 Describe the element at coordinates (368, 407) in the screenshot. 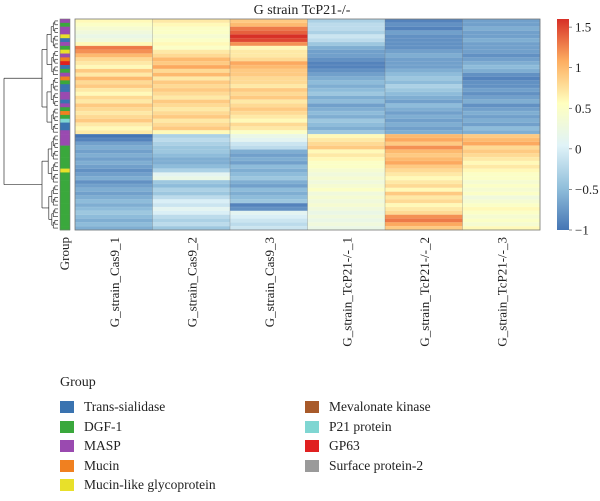

I see `legend-item: Mevalonate kinase` at that location.